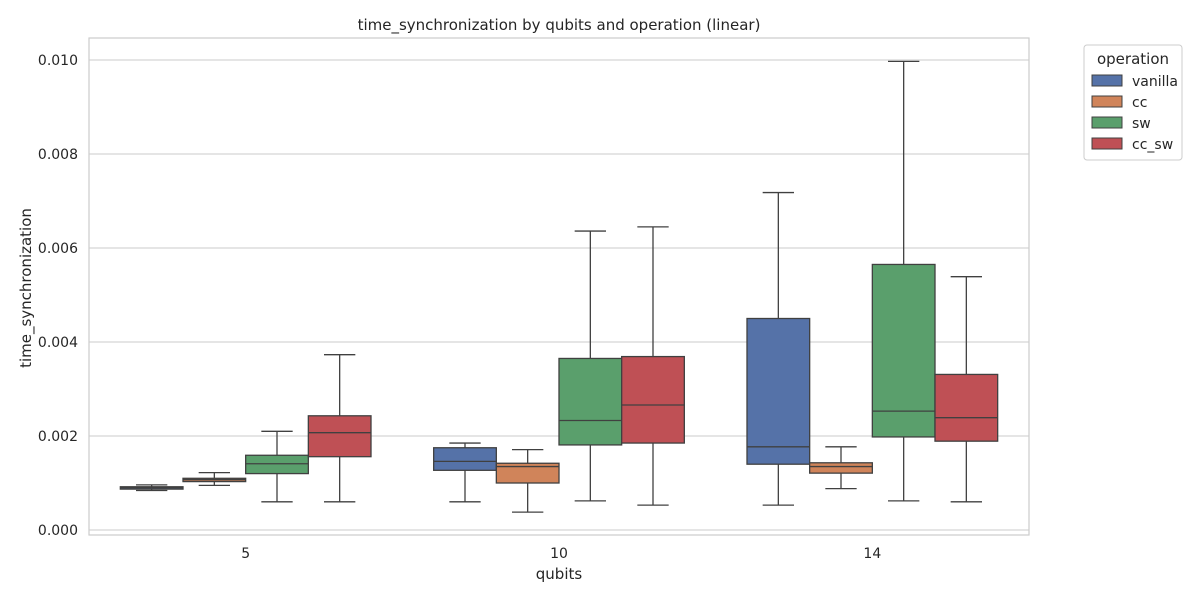 Image resolution: width=1200 pixels, height=604 pixels. What do you see at coordinates (1134, 113) in the screenshot?
I see `legend-items: vanilla cc sw cc_sw` at bounding box center [1134, 113].